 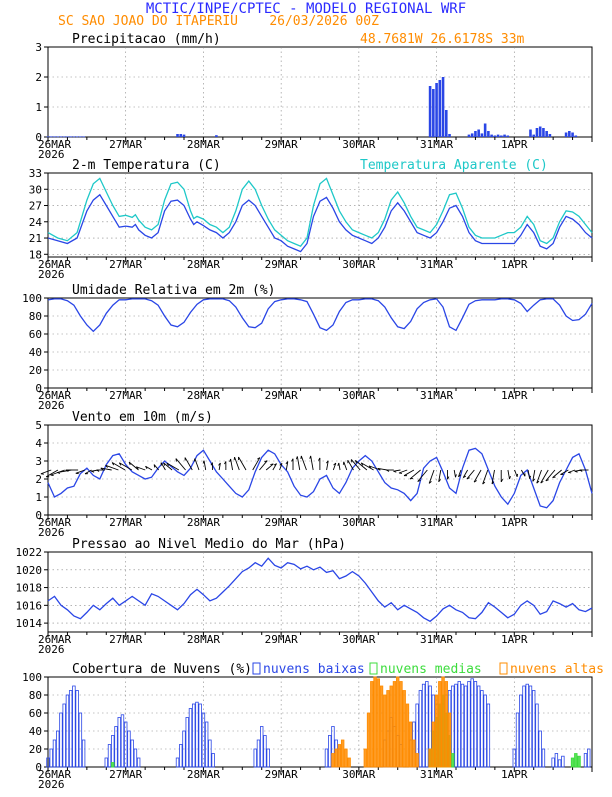 What do you see at coordinates (38, 425) in the screenshot?
I see `y-tick-label: 5` at bounding box center [38, 425].